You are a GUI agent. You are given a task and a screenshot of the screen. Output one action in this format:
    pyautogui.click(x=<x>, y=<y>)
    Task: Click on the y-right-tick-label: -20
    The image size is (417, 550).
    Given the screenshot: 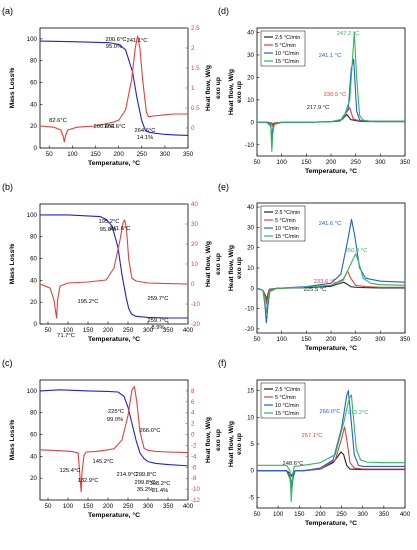 What is the action you would take?
    pyautogui.click(x=196, y=324)
    